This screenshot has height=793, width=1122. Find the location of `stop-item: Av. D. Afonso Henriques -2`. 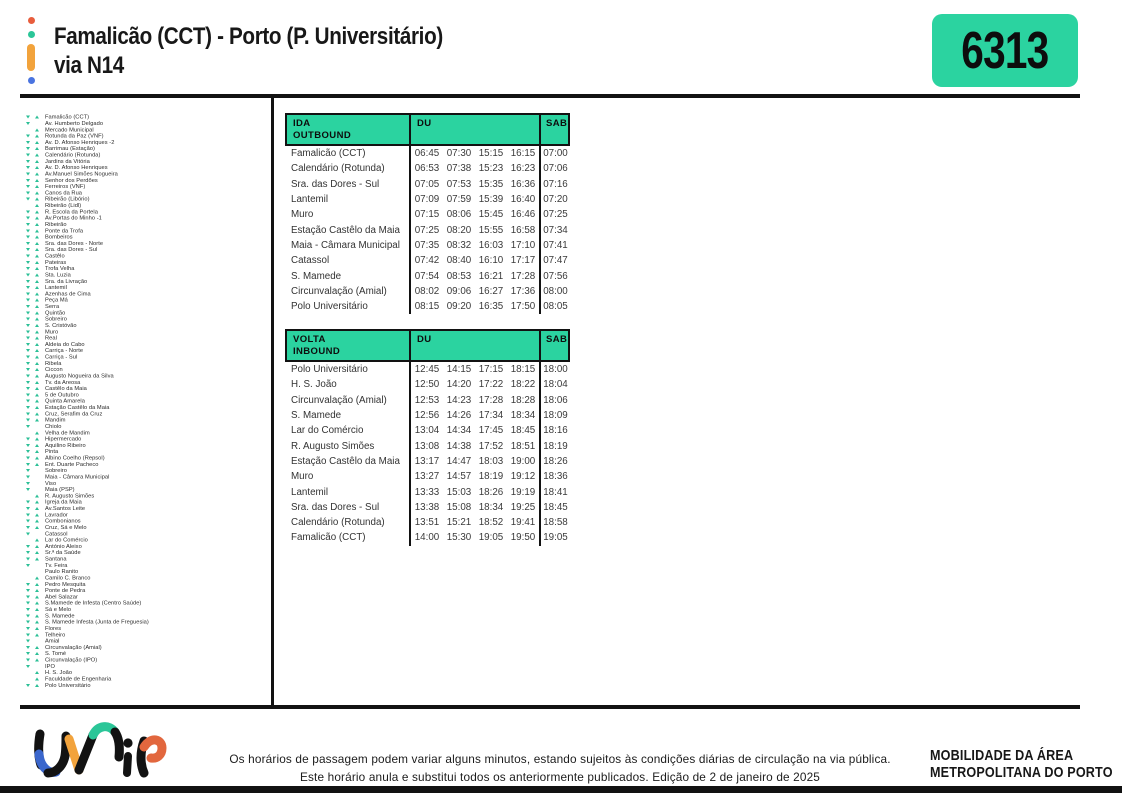

stop-item: Av. D. Afonso Henriques -2 is located at coordinates (148, 142).